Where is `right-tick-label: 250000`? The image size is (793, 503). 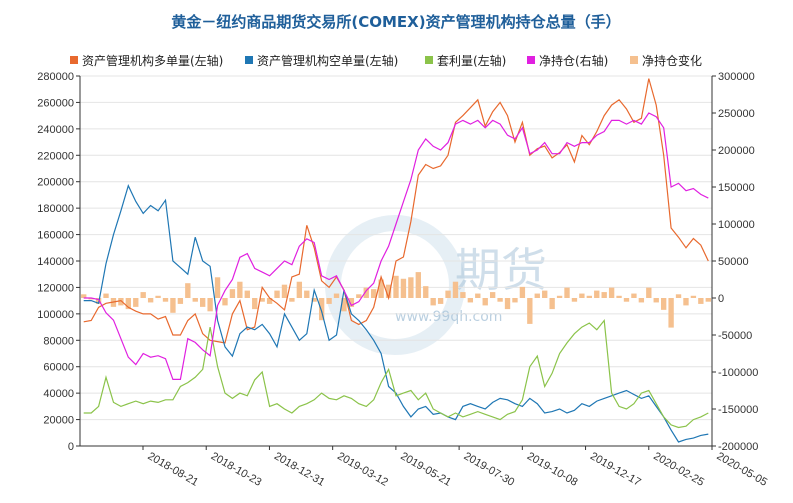 right-tick-label: 250000 is located at coordinates (736, 114).